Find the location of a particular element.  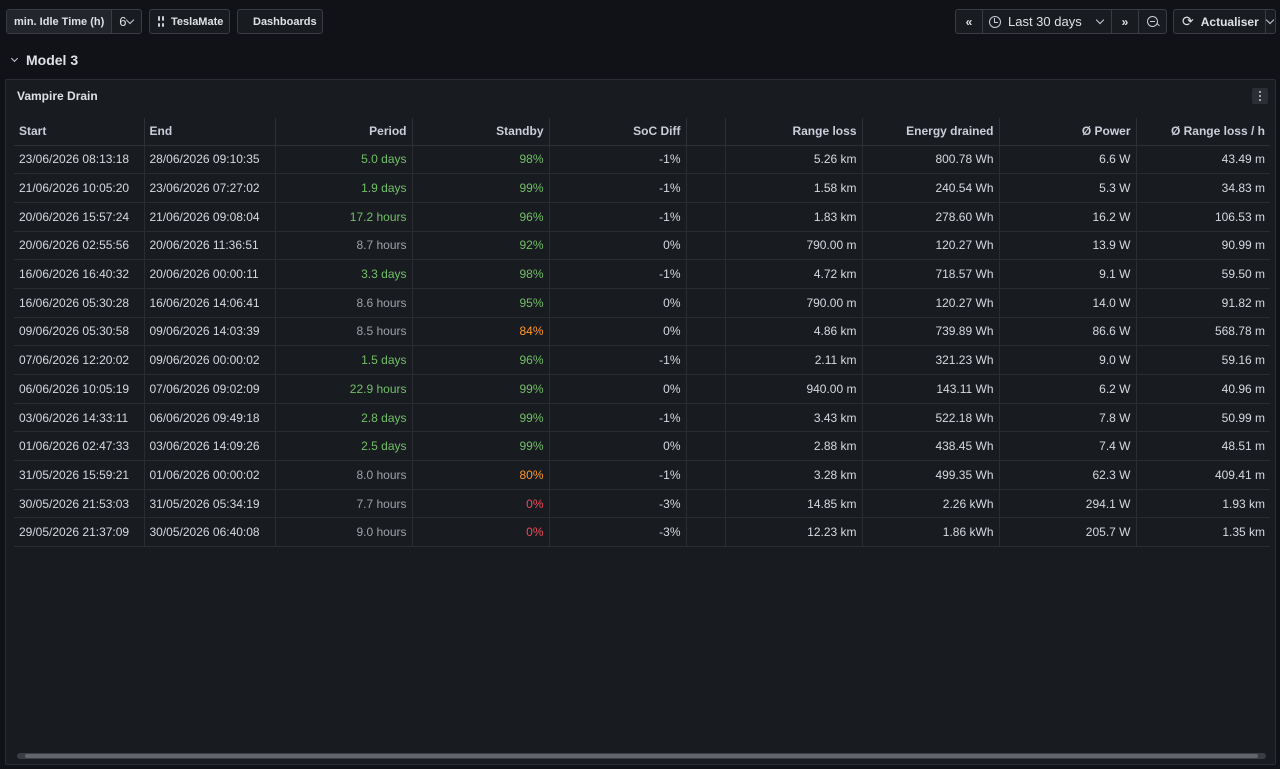

power-cell: 9.0 W is located at coordinates (1068, 360).